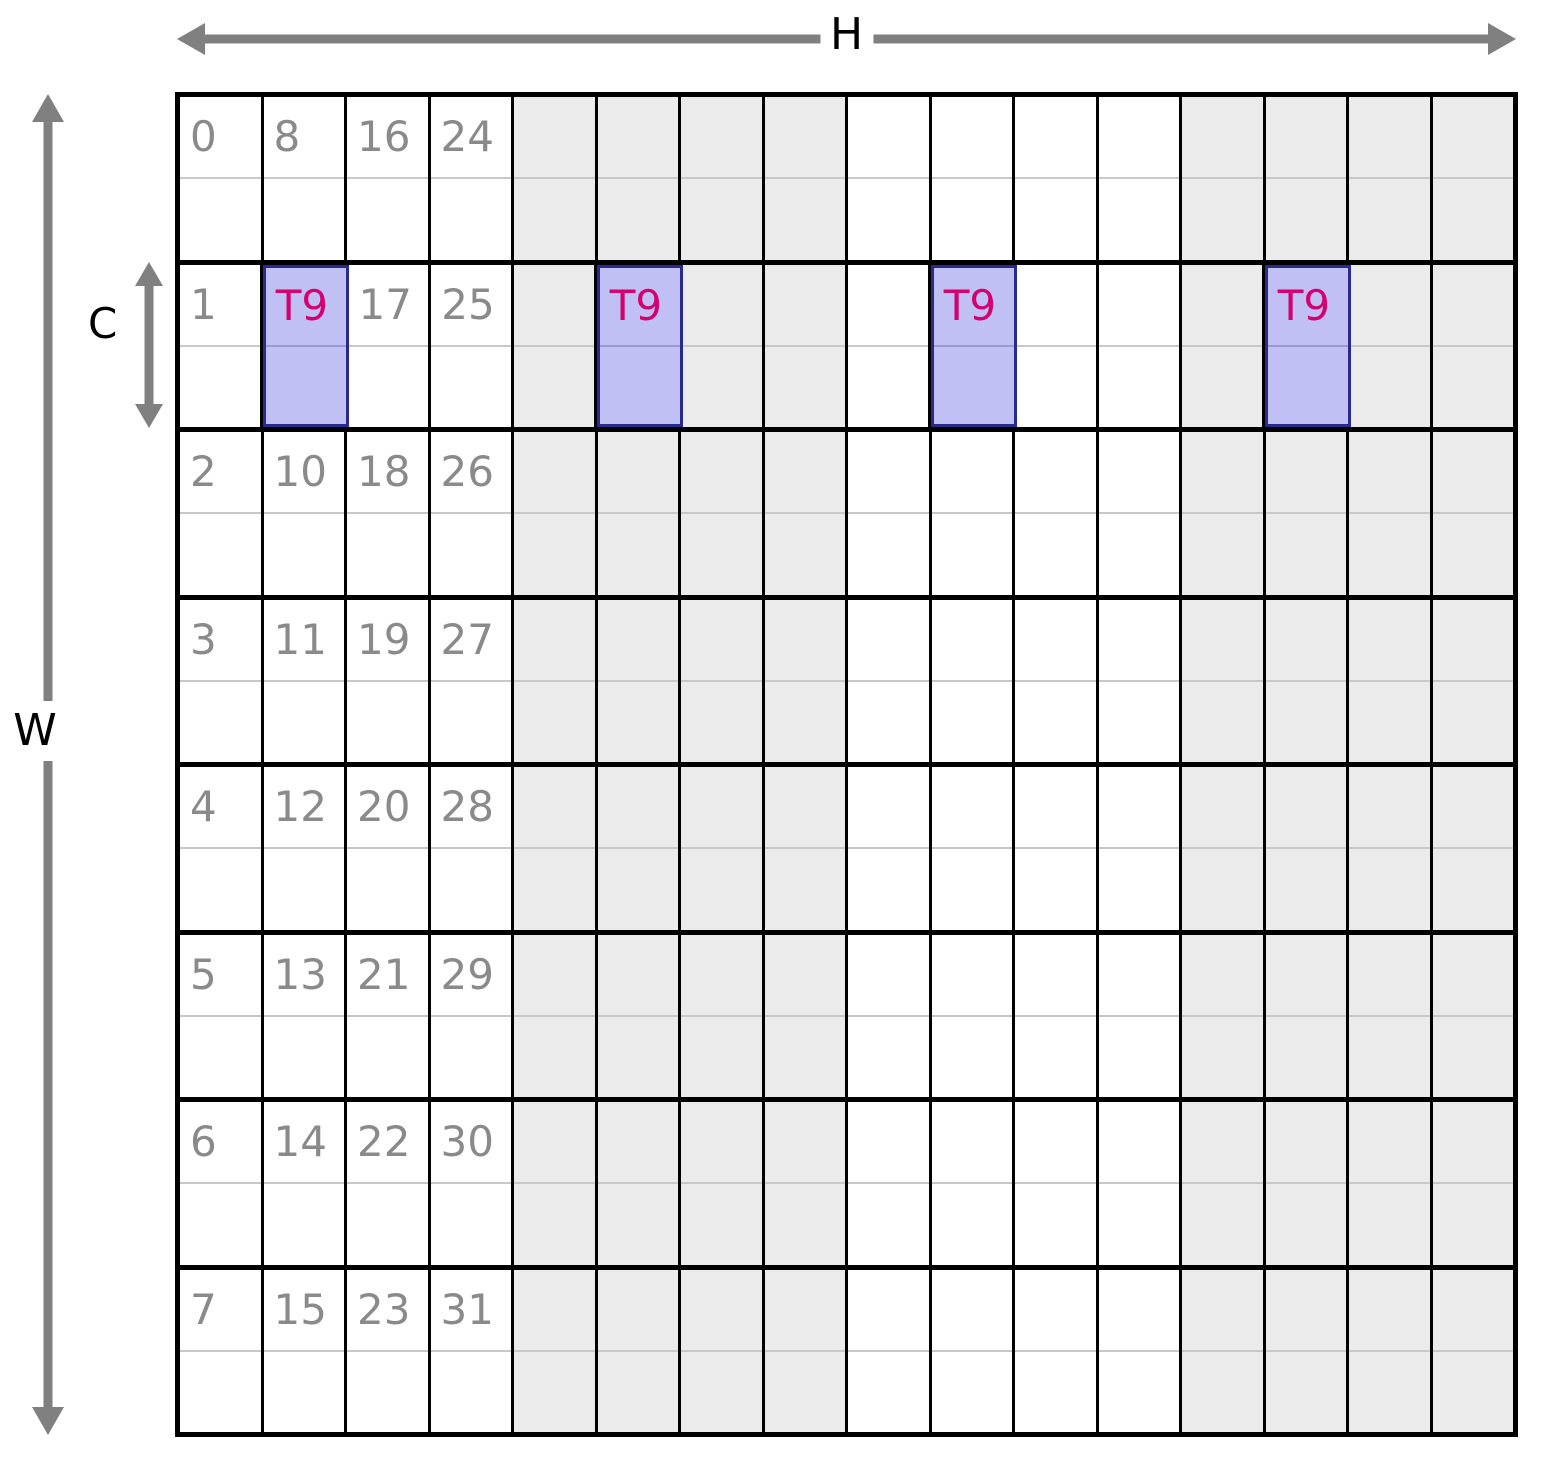 The height and width of the screenshot is (1462, 1544). What do you see at coordinates (472, 345) in the screenshot?
I see `grid-cell: 25` at bounding box center [472, 345].